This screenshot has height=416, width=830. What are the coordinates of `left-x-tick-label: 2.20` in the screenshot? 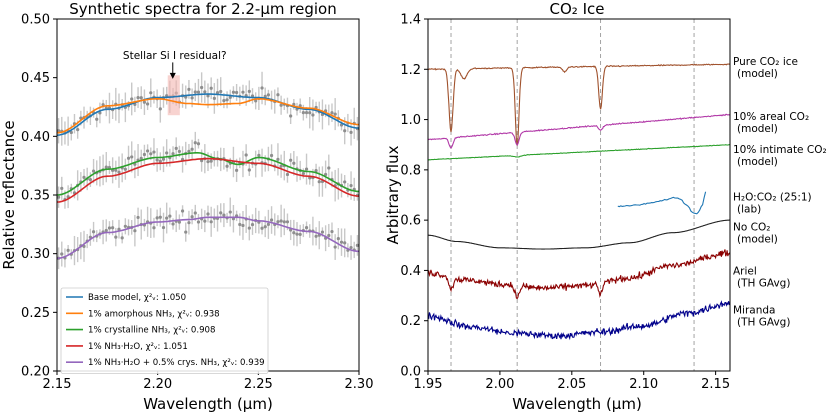 It's located at (157, 384).